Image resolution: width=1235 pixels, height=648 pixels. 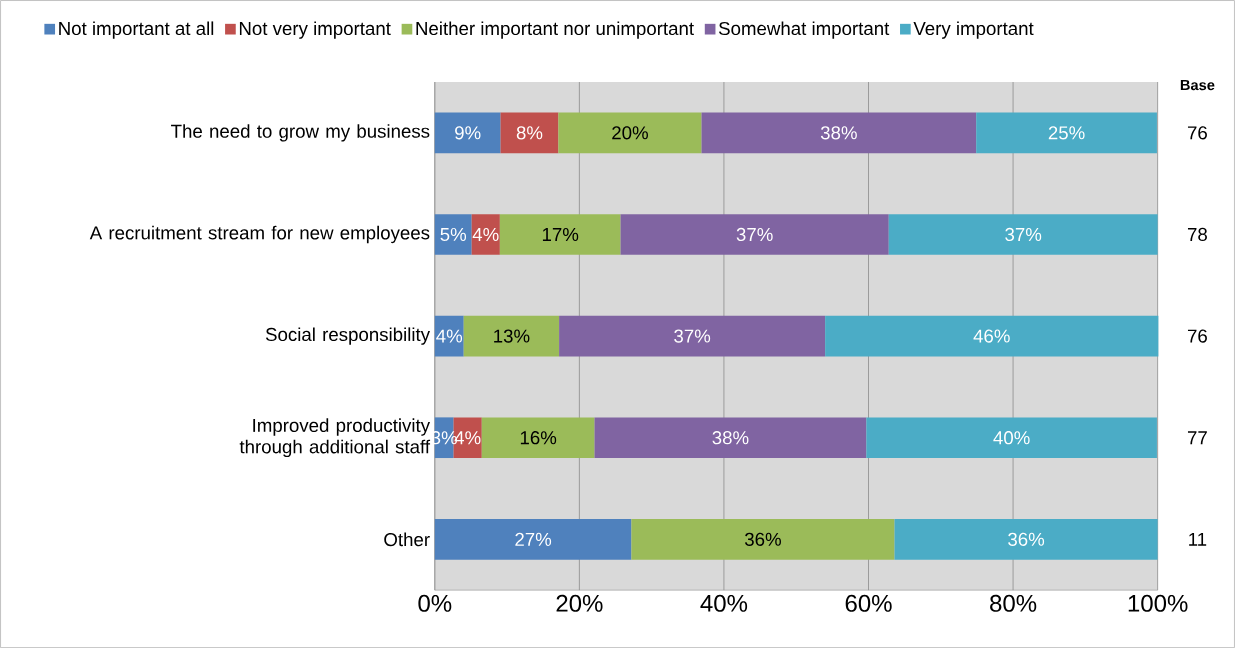 I want to click on legend-label: Not important at all, so click(x=136, y=30).